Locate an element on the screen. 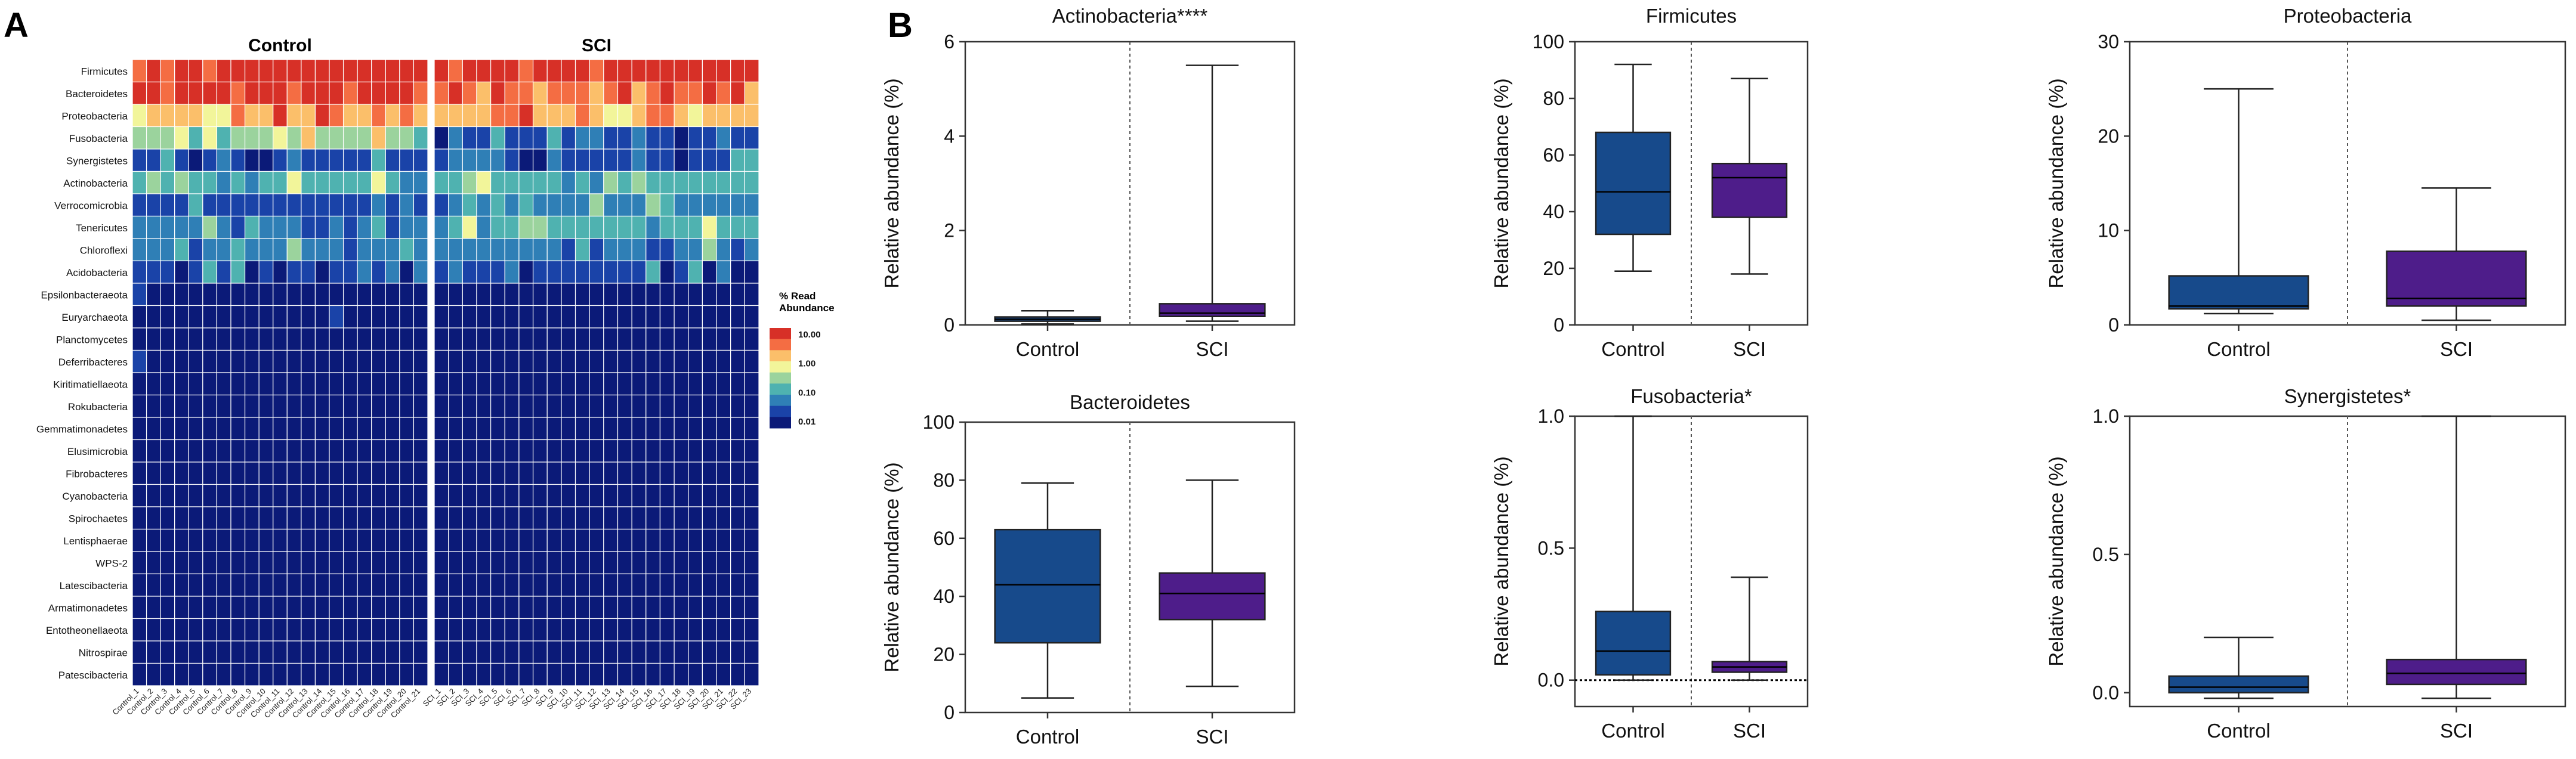 The image size is (2576, 759). x-tick-label: Control is located at coordinates (1632, 731).